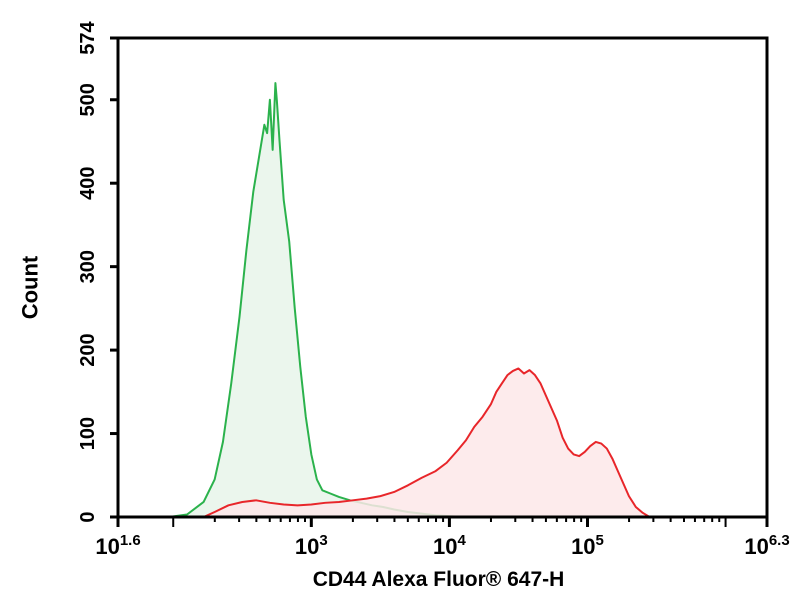  Describe the element at coordinates (88, 266) in the screenshot. I see `y-tick-label: 300` at that location.